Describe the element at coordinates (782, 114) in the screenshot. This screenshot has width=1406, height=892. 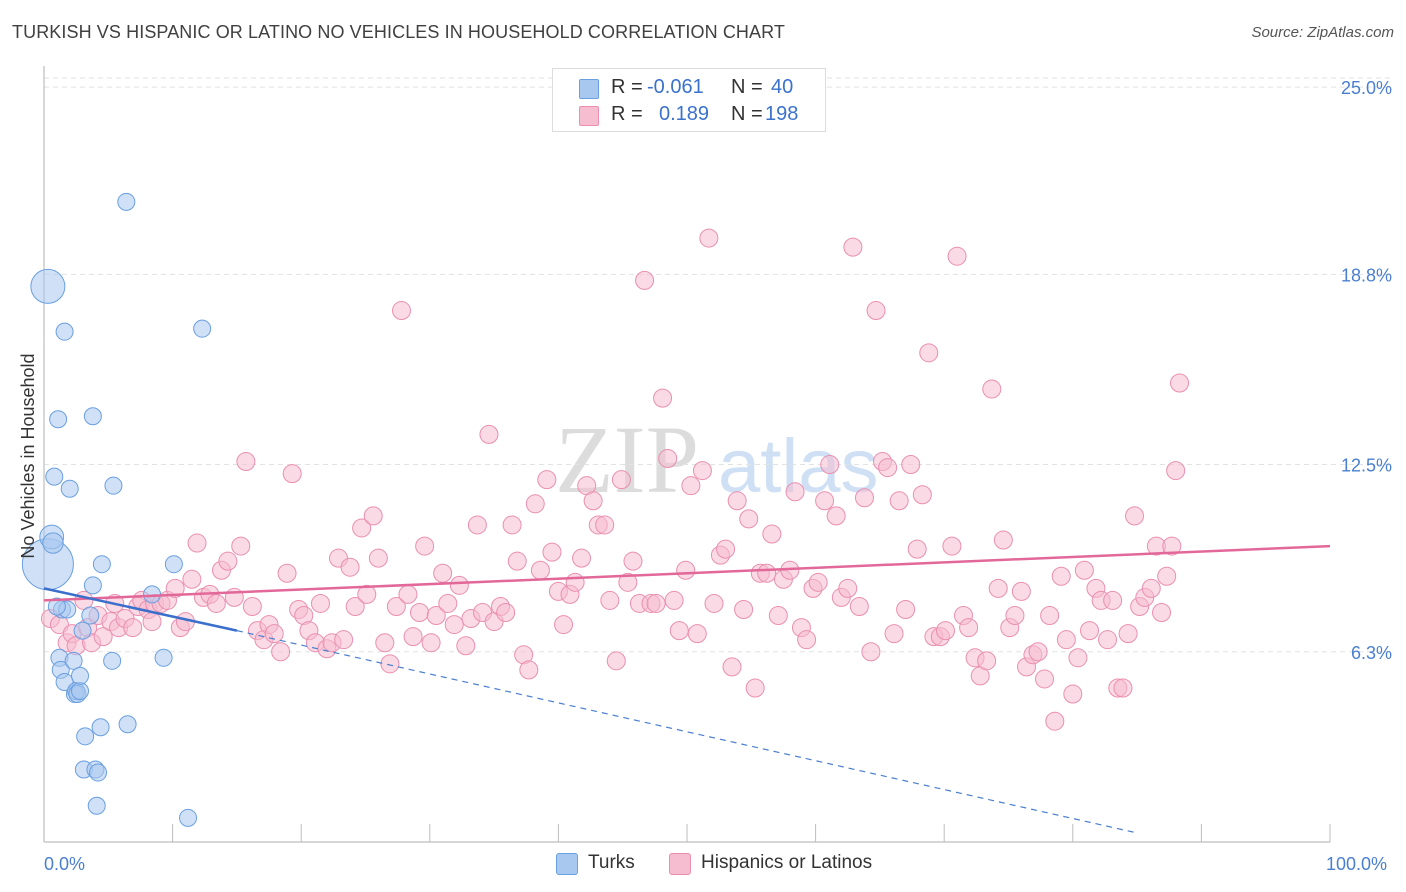
I see `legend-n-value: 198` at that location.